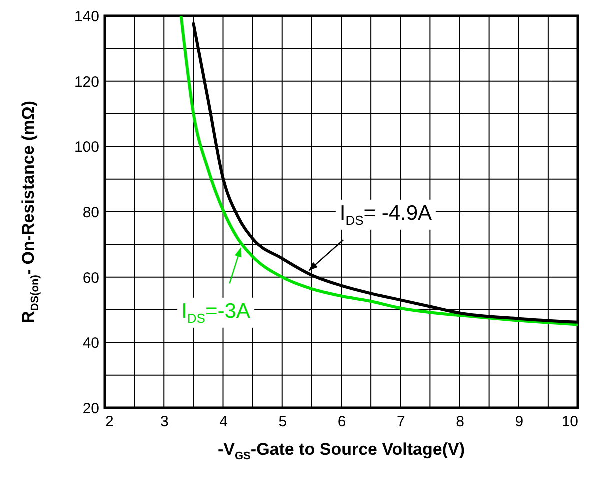 This screenshot has height=479, width=596. I want to click on y-tick-label: 20, so click(91, 409).